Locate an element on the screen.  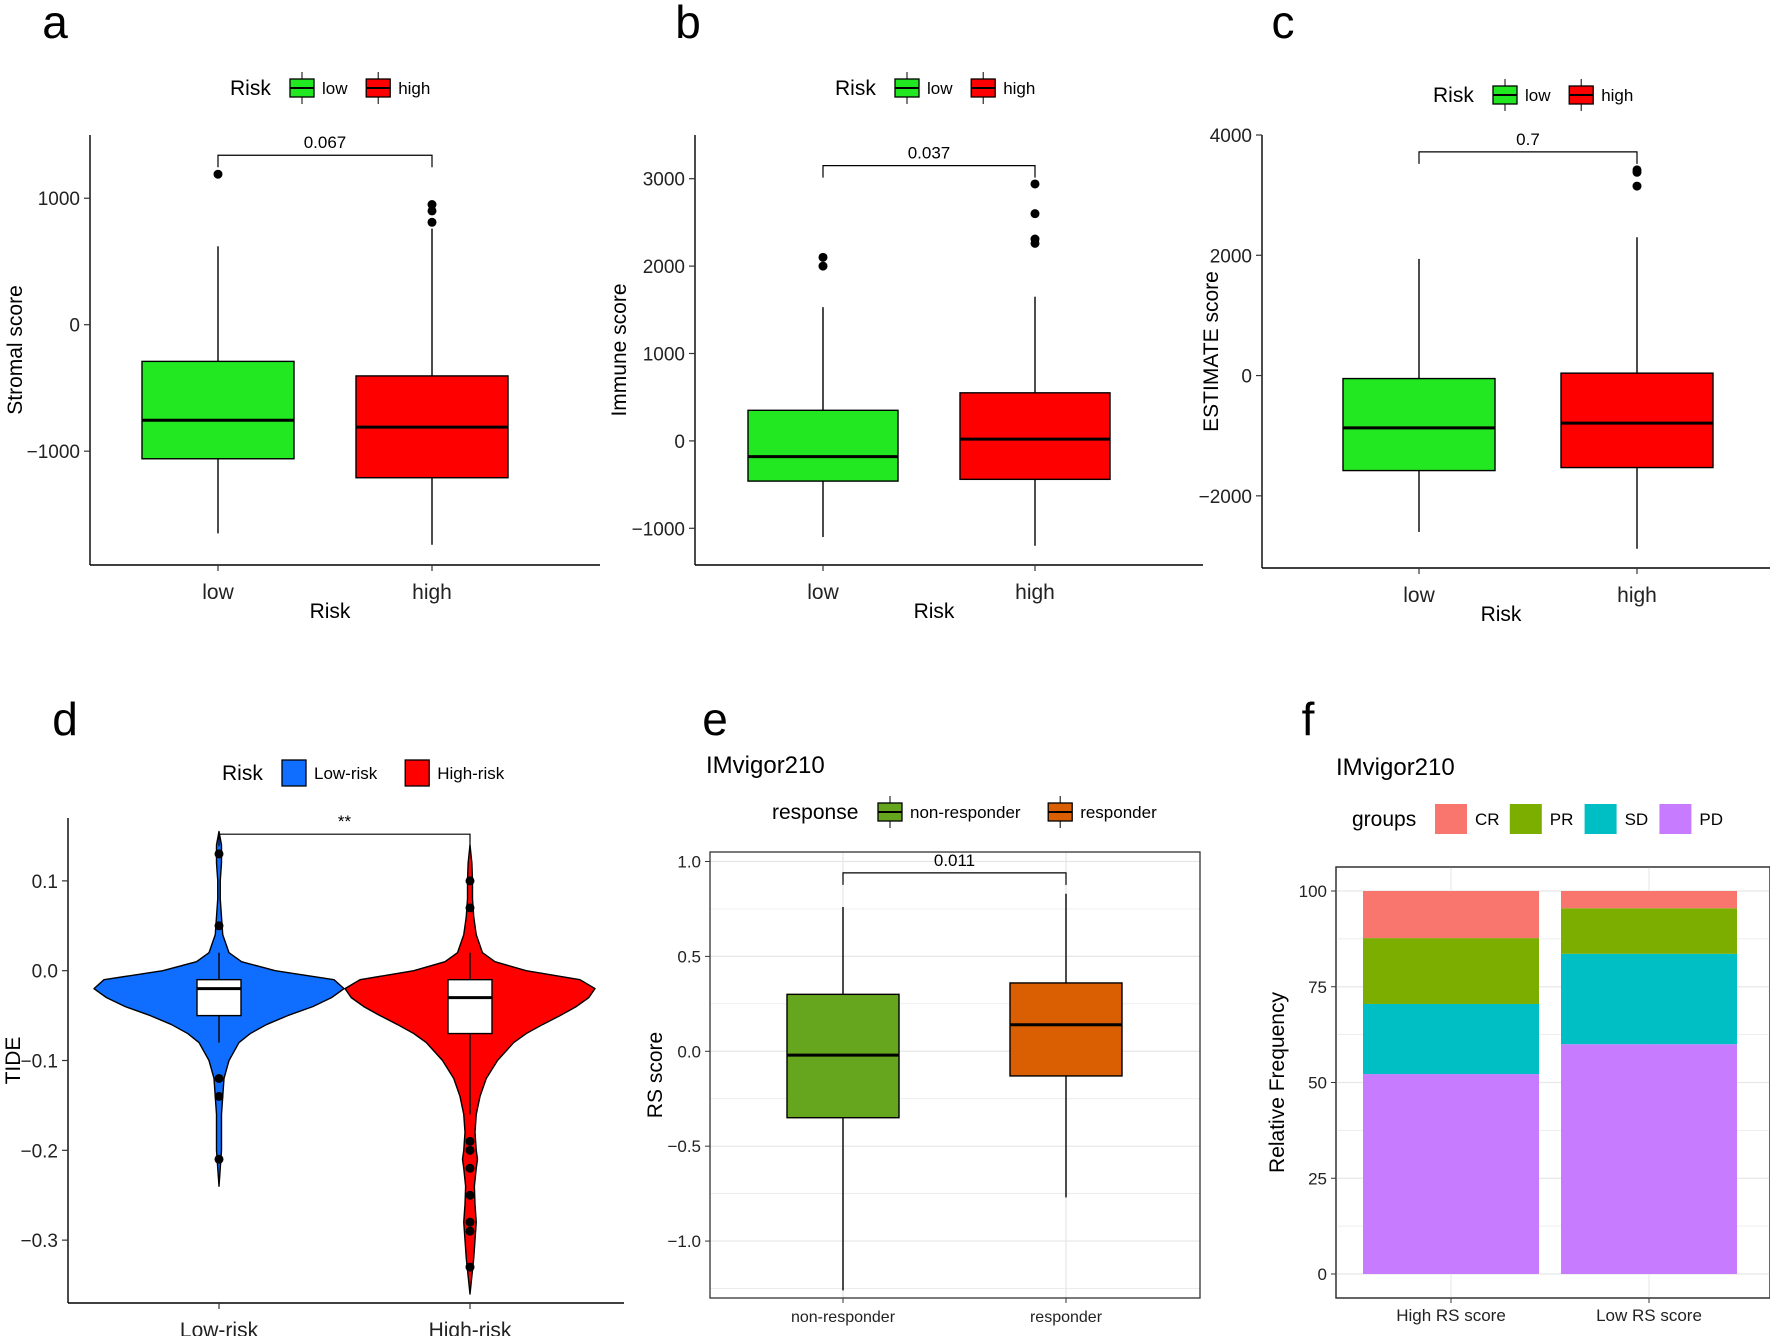
y-axis-title: RS score is located at coordinates (655, 1075).